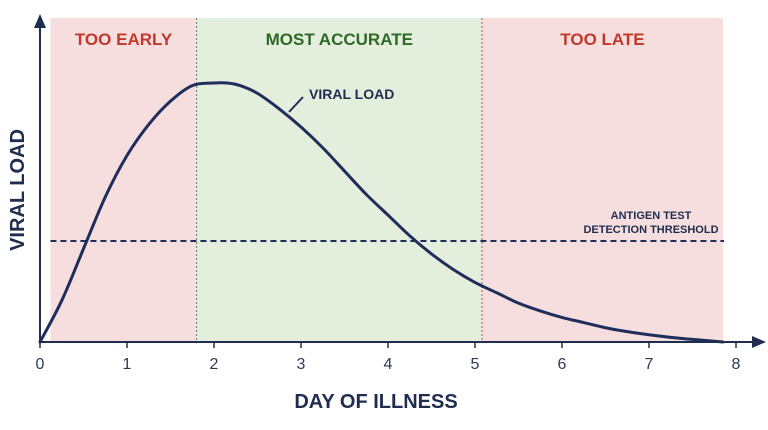 Image resolution: width=768 pixels, height=430 pixels. What do you see at coordinates (40, 21) in the screenshot?
I see `y-axis-arrow-icon` at bounding box center [40, 21].